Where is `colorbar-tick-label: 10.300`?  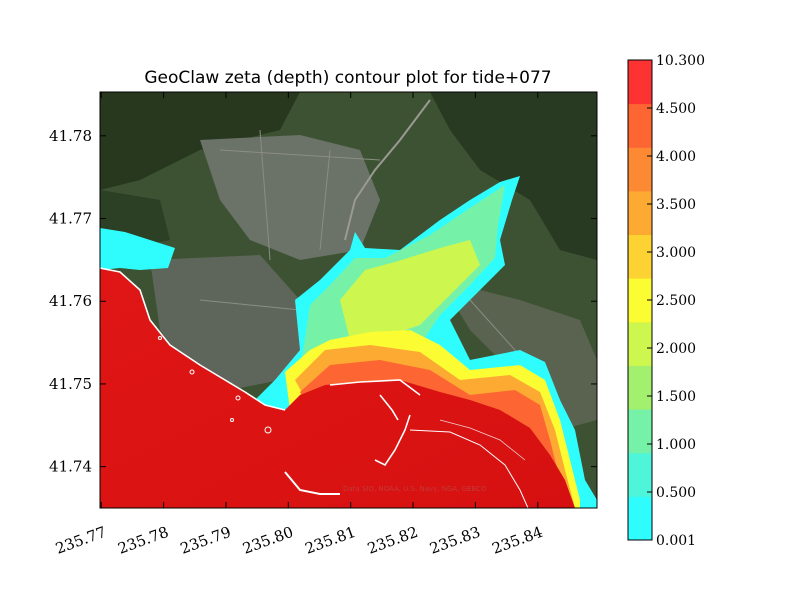
colorbar-tick-label: 10.300 is located at coordinates (680, 61).